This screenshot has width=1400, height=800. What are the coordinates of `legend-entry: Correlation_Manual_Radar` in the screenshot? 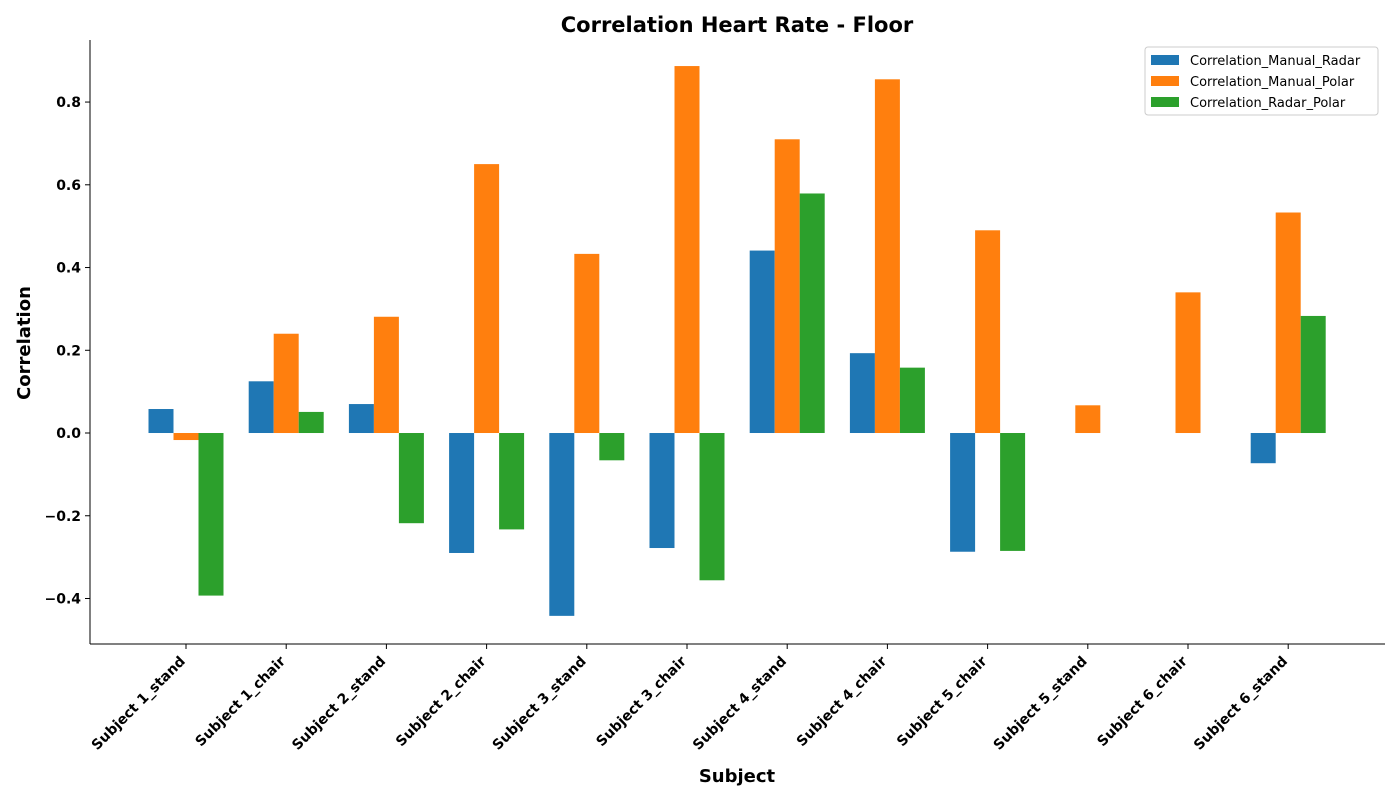 It's located at (1275, 61).